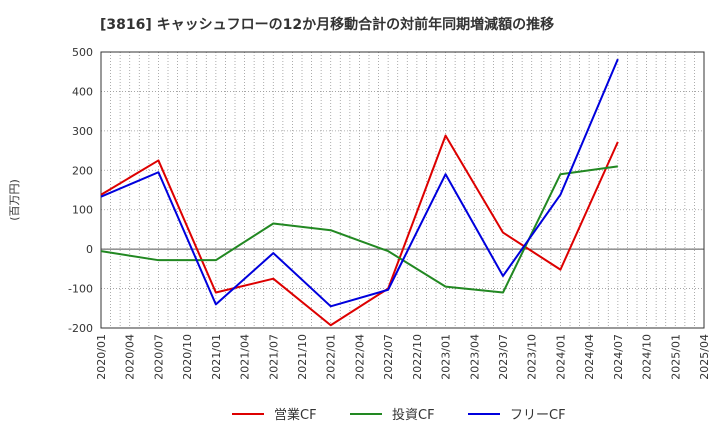 The image size is (720, 440). I want to click on y-tick-label: 0, so click(89, 249).